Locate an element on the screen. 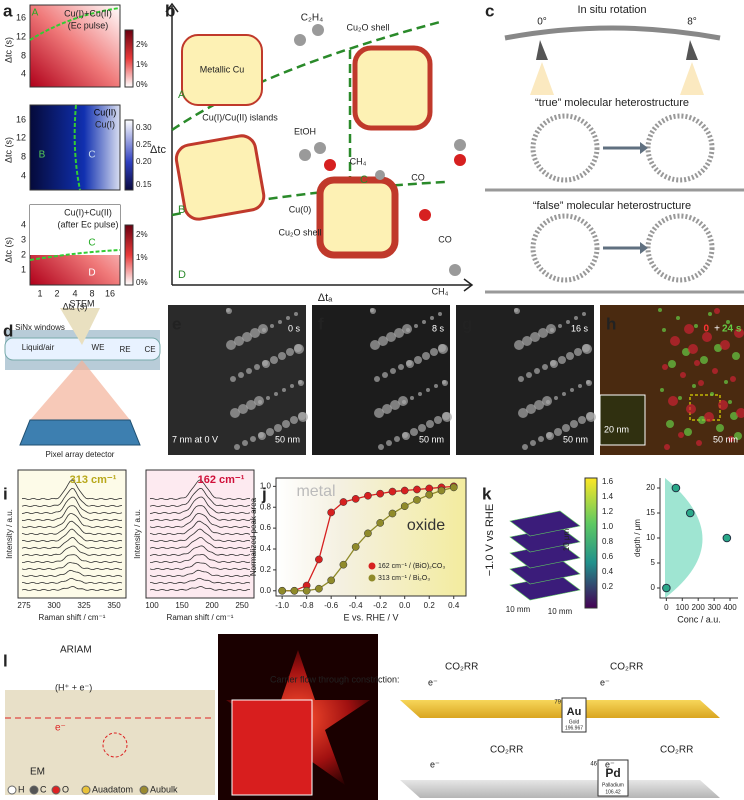 Image resolution: width=744 pixels, height=800 pixels. x-tick-label: -0.6 is located at coordinates (331, 605).